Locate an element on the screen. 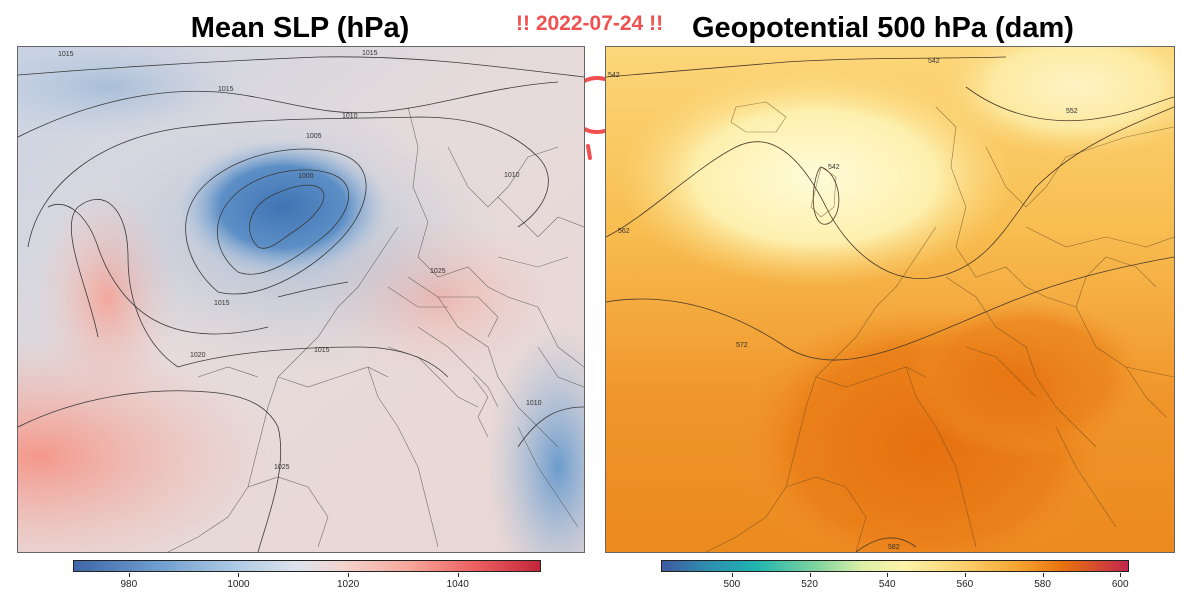 Image resolution: width=1200 pixels, height=600 pixels. slp-contour-label: 1000 is located at coordinates (306, 176).